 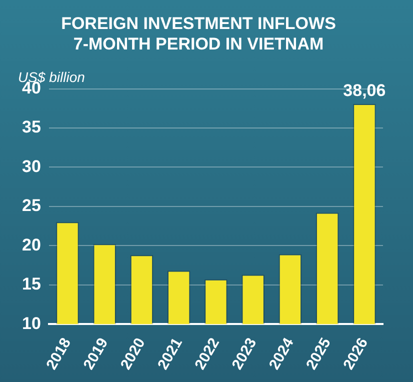 What do you see at coordinates (31, 284) in the screenshot?
I see `y-tick-label: 15` at bounding box center [31, 284].